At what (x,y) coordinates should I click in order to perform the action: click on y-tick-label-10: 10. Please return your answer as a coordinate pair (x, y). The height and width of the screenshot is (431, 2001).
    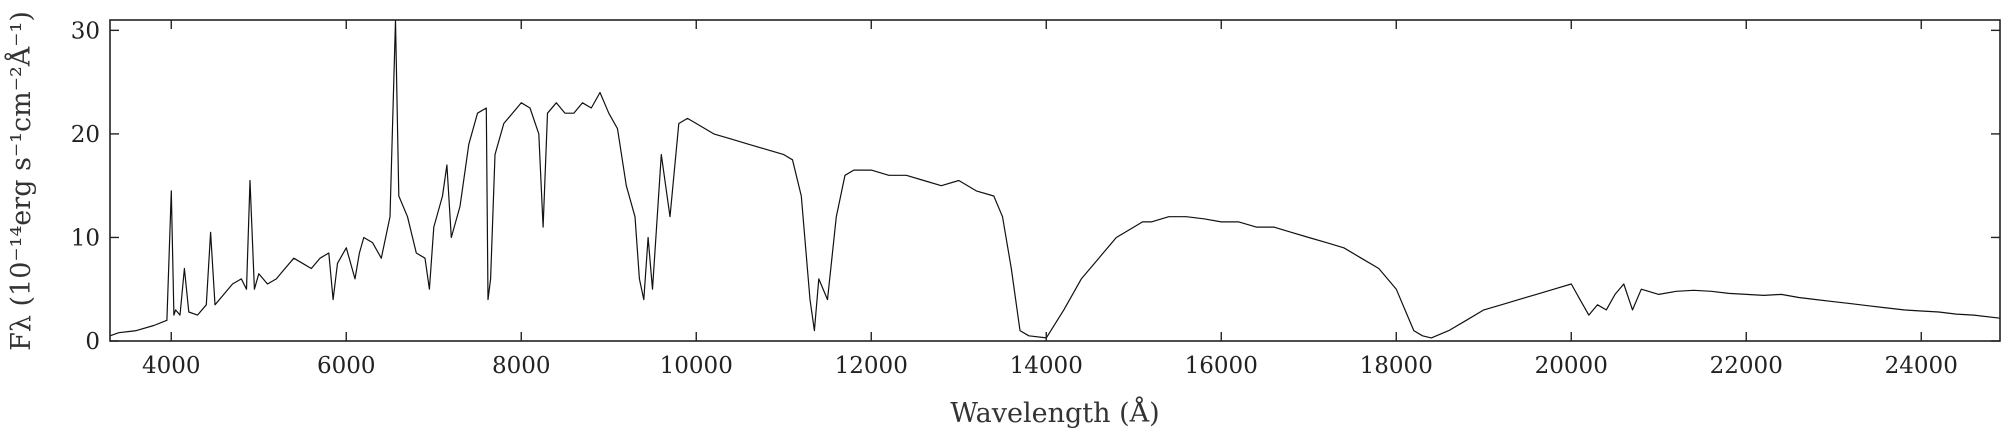
    Looking at the image, I should click on (85, 238).